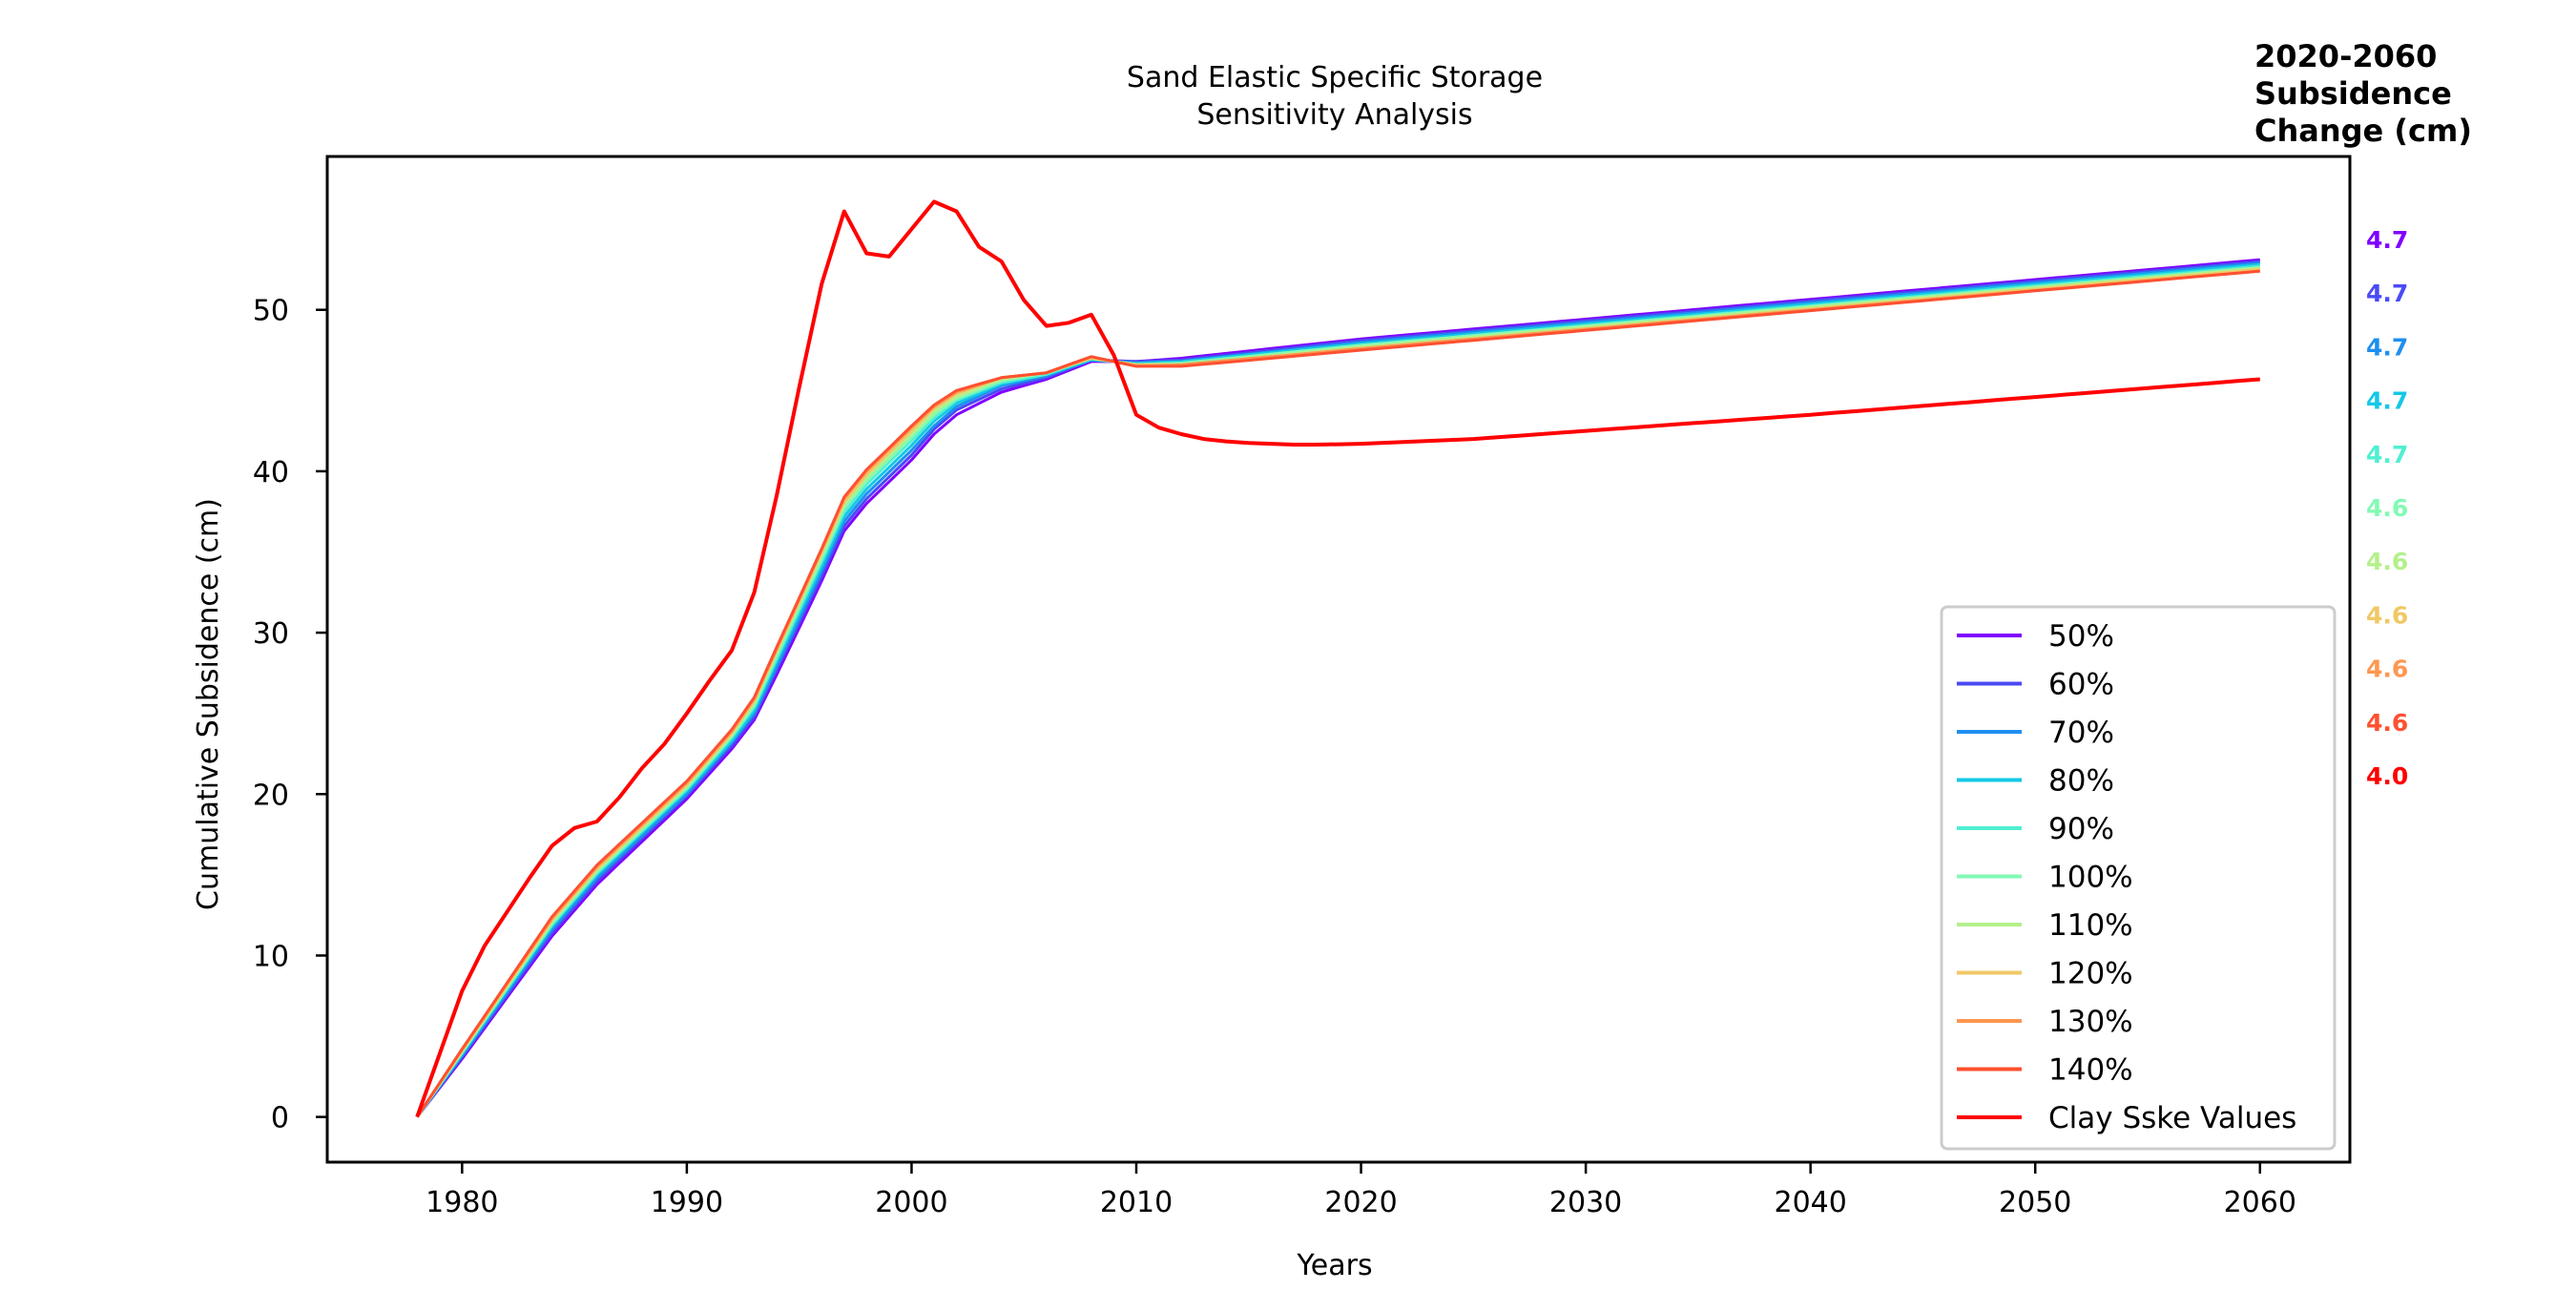 The width and height of the screenshot is (2576, 1290). Describe the element at coordinates (2345, 56) in the screenshot. I see `side-title-line-1: 2020-2060` at that location.